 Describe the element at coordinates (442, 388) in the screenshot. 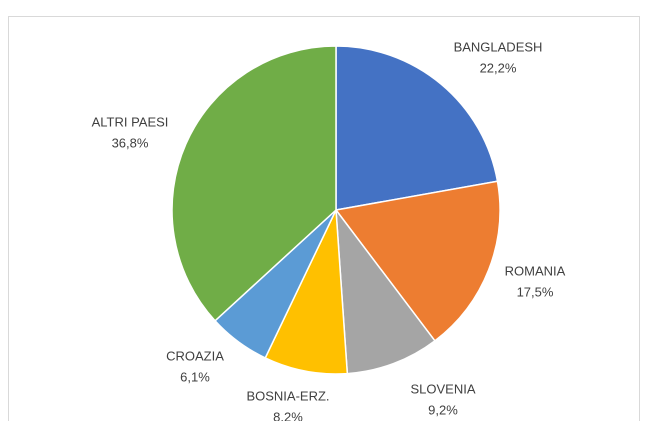

I see `slice-label: SLOVENIA` at that location.